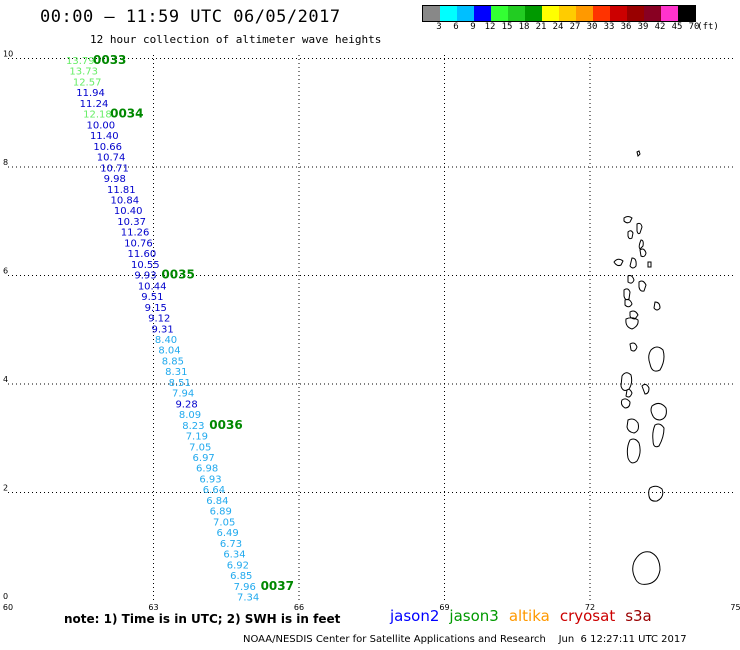 This screenshot has height=650, width=740. I want to click on map-title: 00:00 – 11:59 UTC 06/05/2017, so click(190, 17).